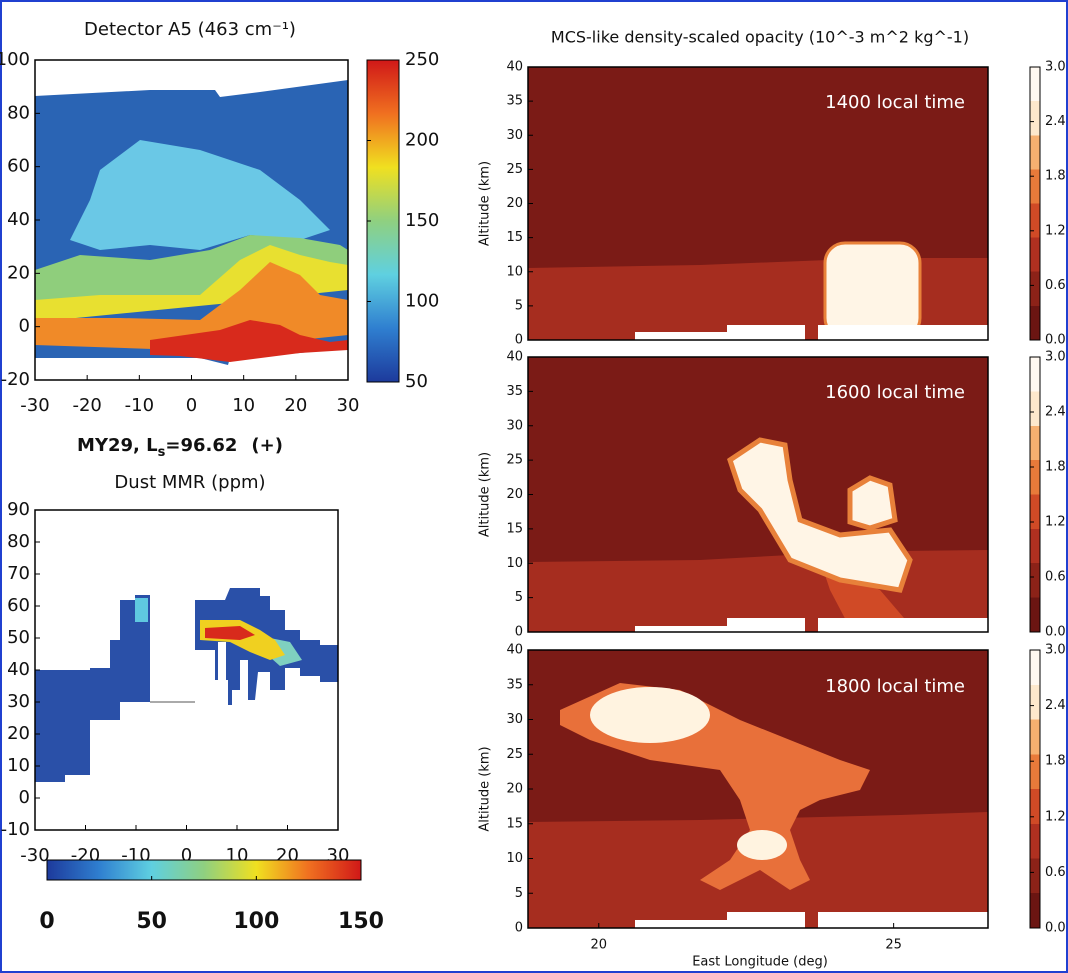  Describe the element at coordinates (46, 921) in the screenshot. I see `colorbar-tick-label: 0` at that location.